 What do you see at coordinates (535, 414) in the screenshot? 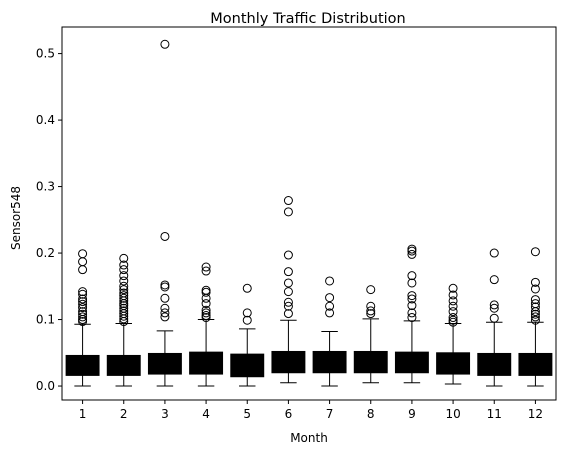
I see `x-tick-label: 12` at bounding box center [535, 414].